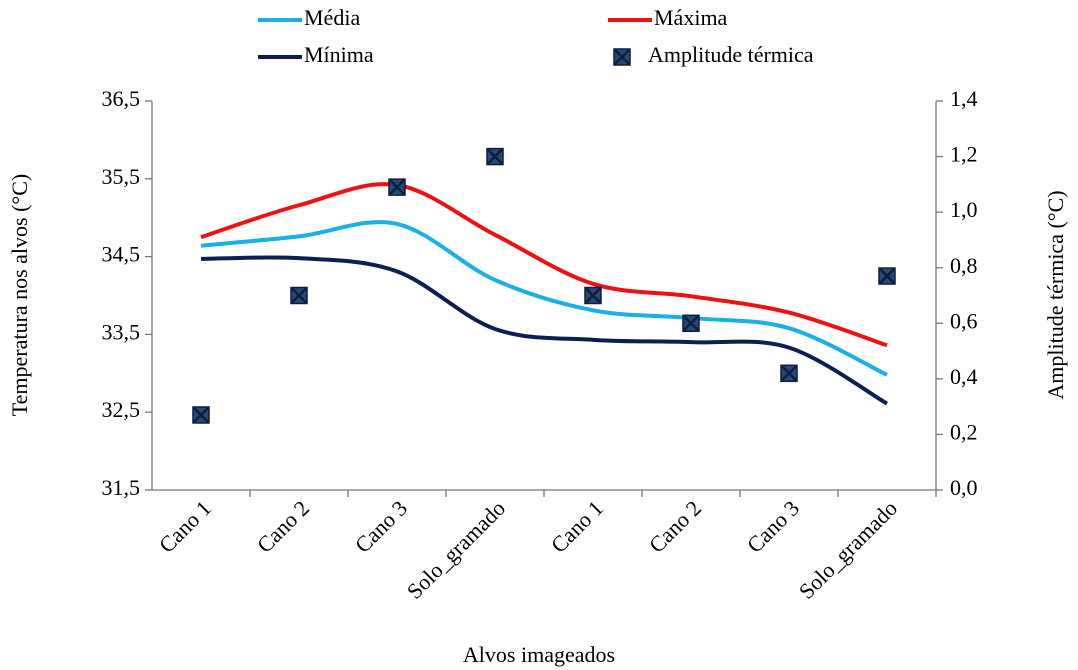  Describe the element at coordinates (964, 265) in the screenshot. I see `y2-tick-label: 0,8` at that location.